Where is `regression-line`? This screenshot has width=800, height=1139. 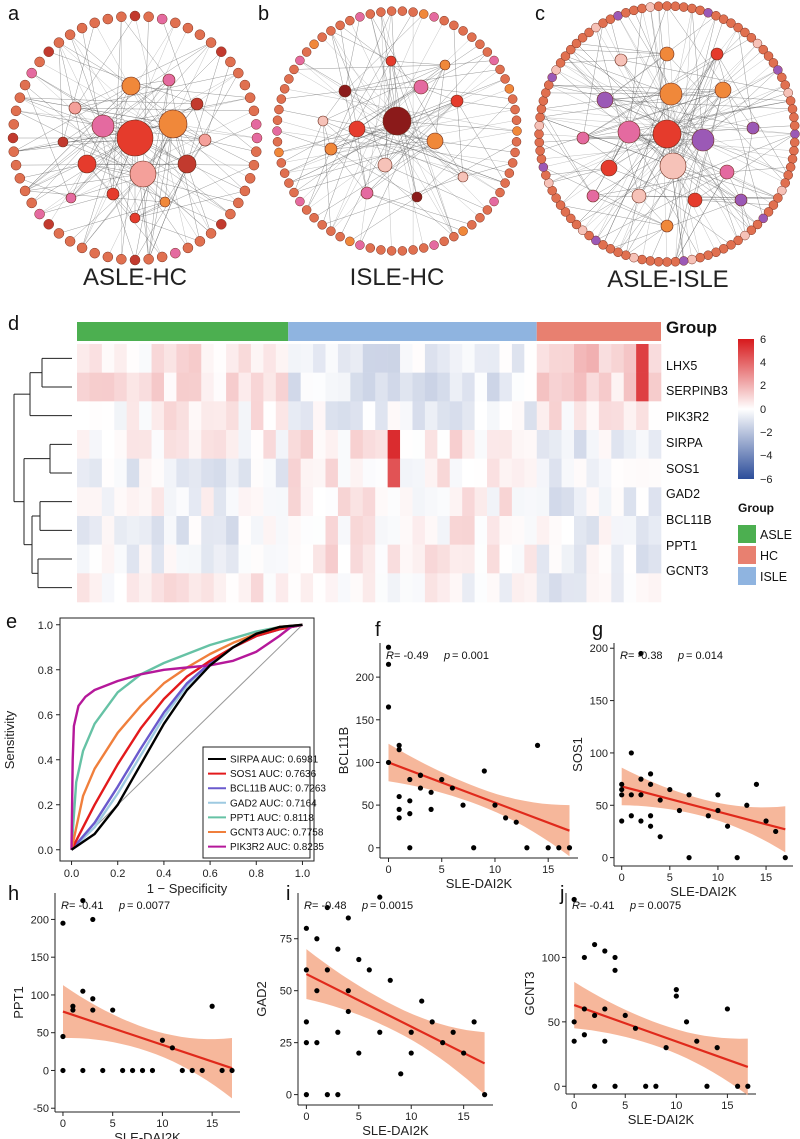
regression-line is located at coordinates (147, 1040).